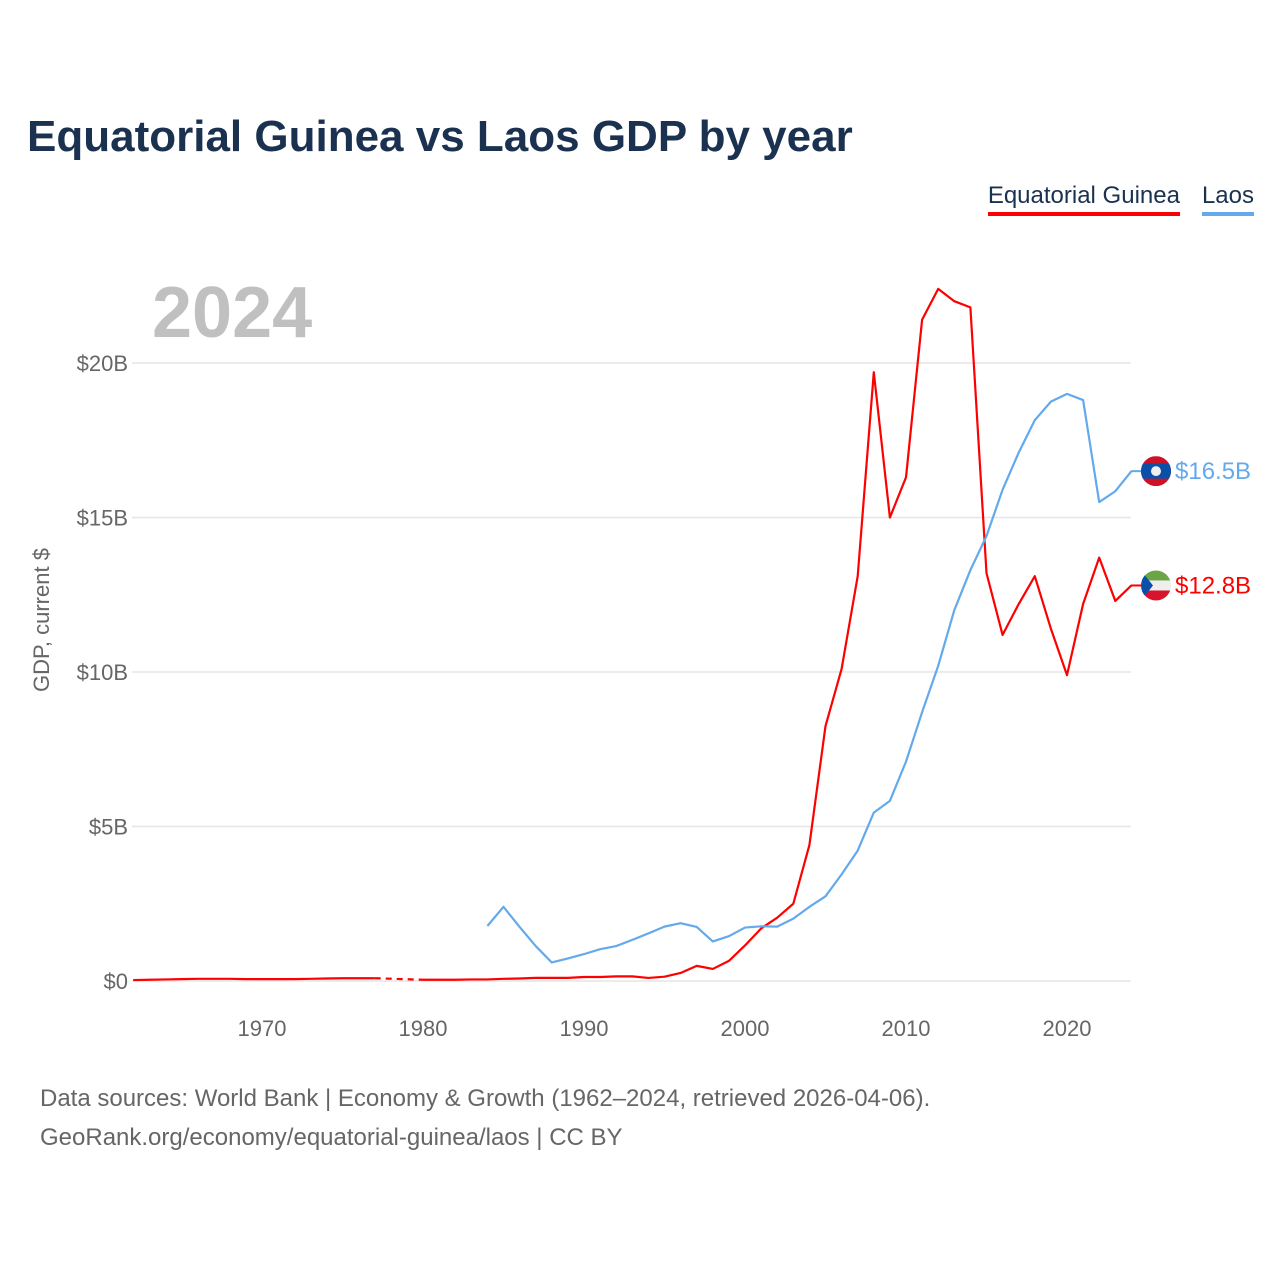  Describe the element at coordinates (906, 1028) in the screenshot. I see `x-tick-label: 2010` at that location.